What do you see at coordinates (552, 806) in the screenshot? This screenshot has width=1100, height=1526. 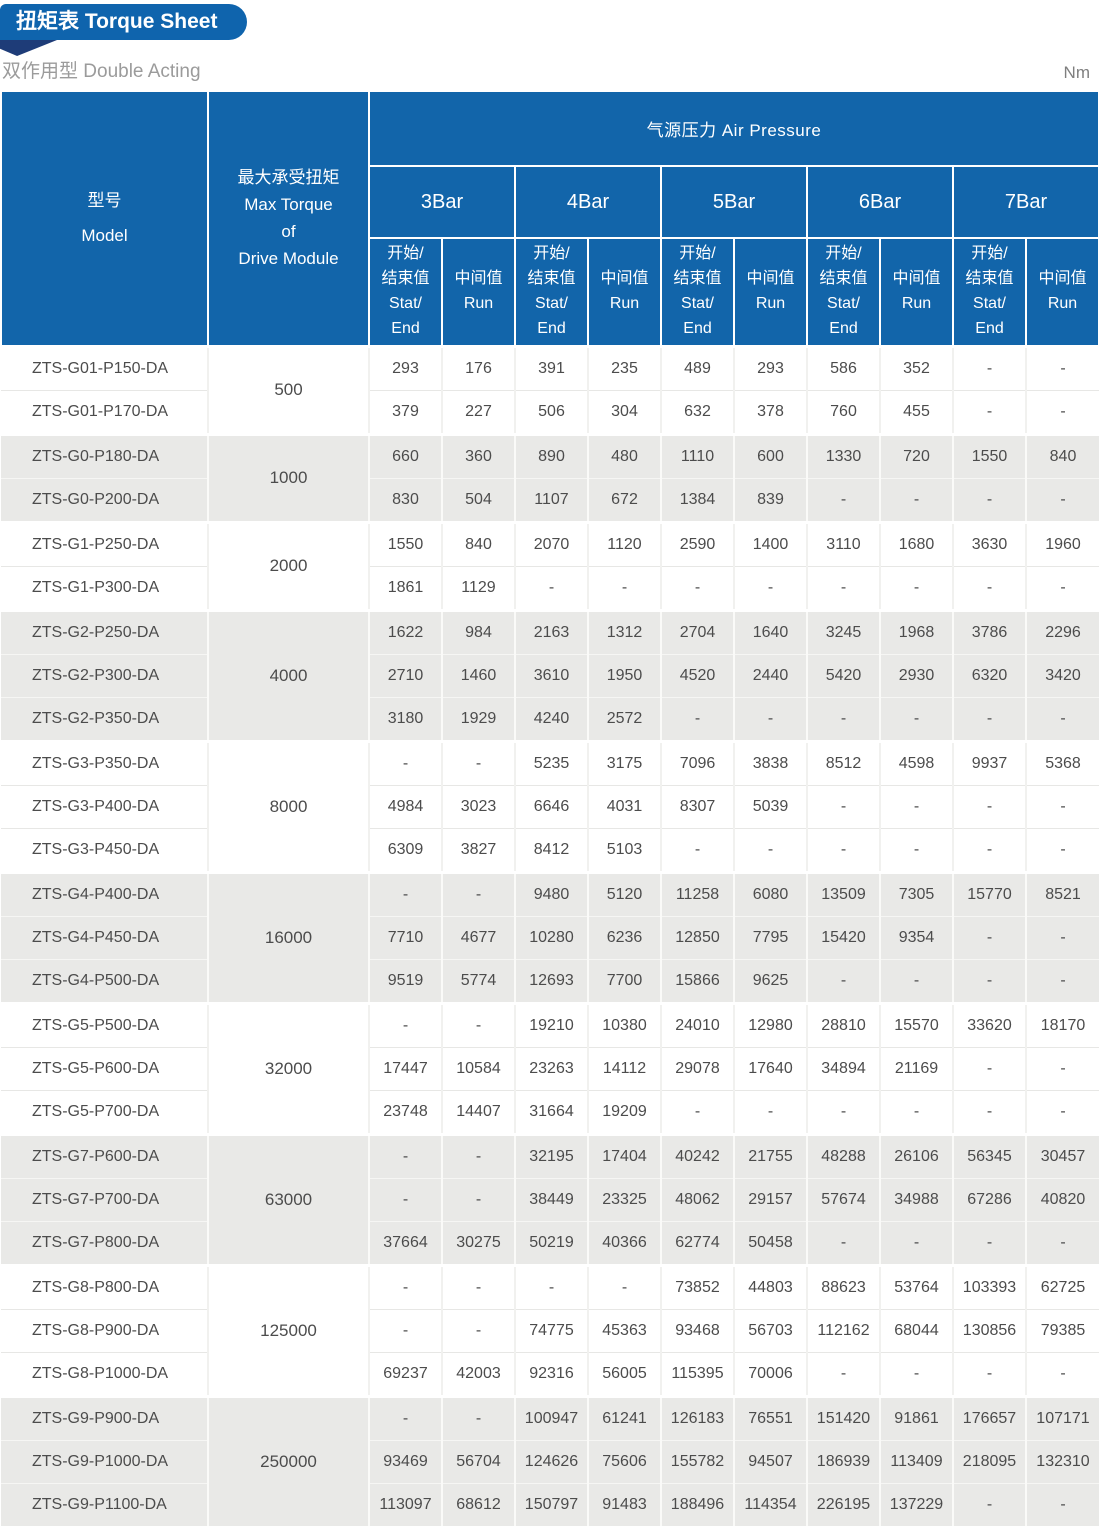 I see `value-cell: 6646` at bounding box center [552, 806].